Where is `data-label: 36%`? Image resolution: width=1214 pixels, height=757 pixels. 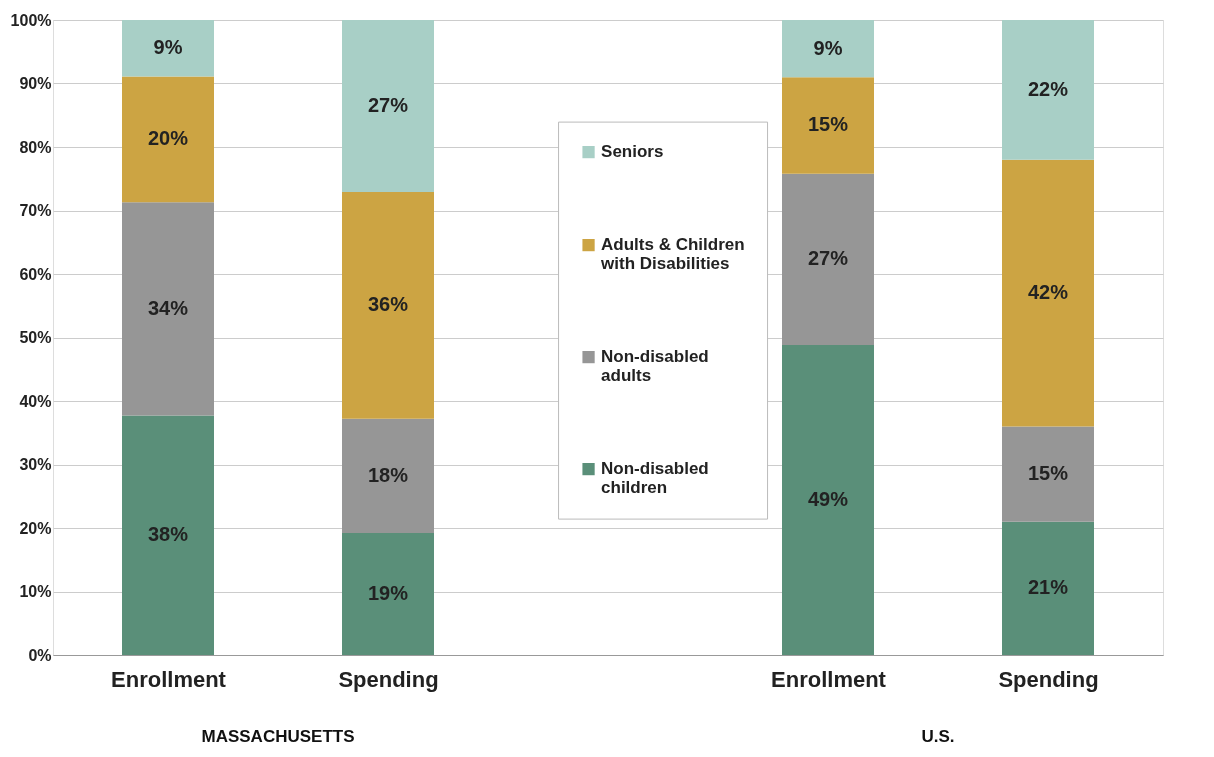 data-label: 36% is located at coordinates (388, 304).